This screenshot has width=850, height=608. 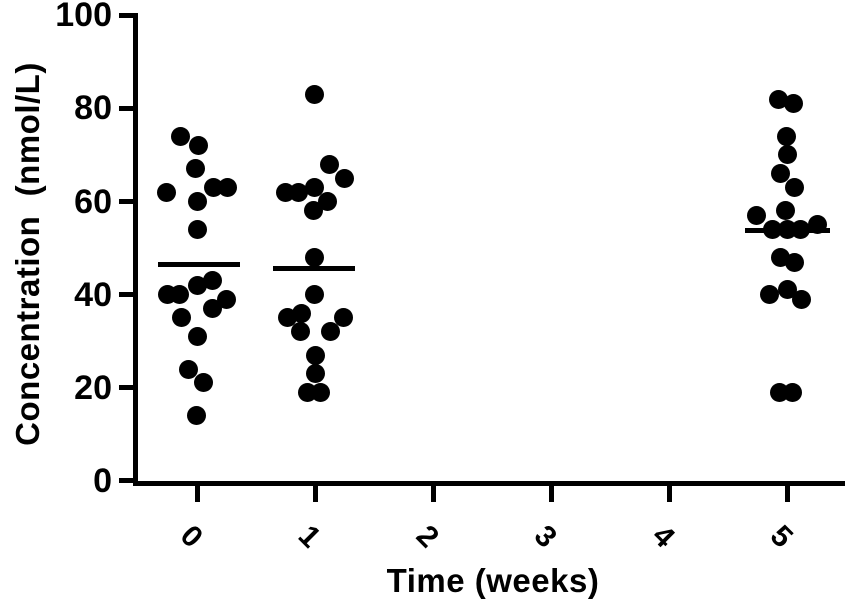 What do you see at coordinates (545, 537) in the screenshot?
I see `x-tick-label: 3` at bounding box center [545, 537].